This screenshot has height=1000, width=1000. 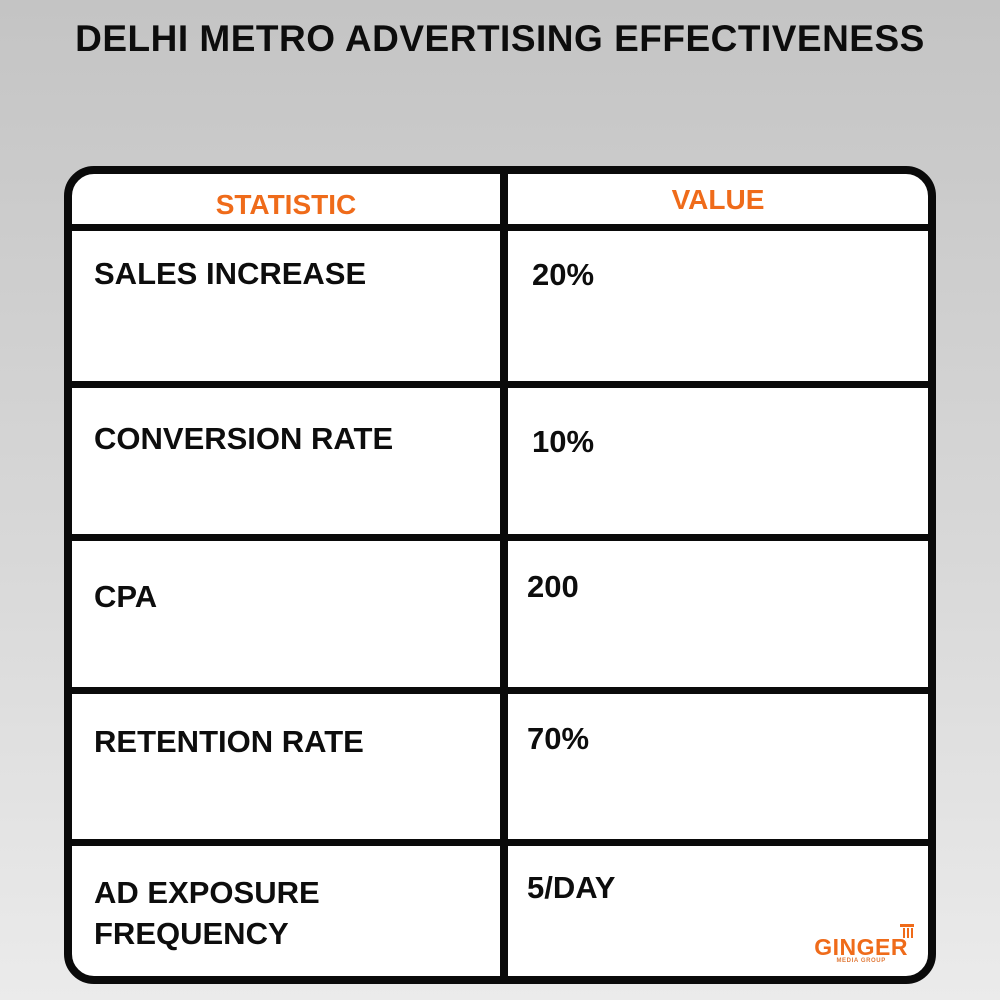 I want to click on value-cell: 10%, so click(x=563, y=441).